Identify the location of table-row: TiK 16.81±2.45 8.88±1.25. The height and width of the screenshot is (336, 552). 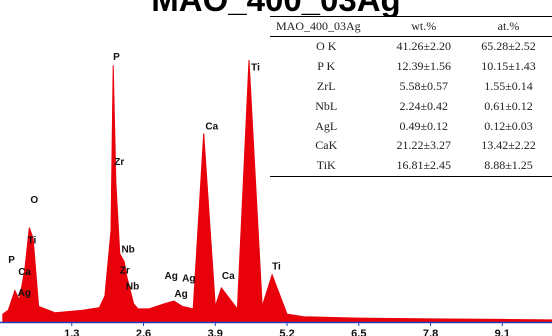
(411, 166).